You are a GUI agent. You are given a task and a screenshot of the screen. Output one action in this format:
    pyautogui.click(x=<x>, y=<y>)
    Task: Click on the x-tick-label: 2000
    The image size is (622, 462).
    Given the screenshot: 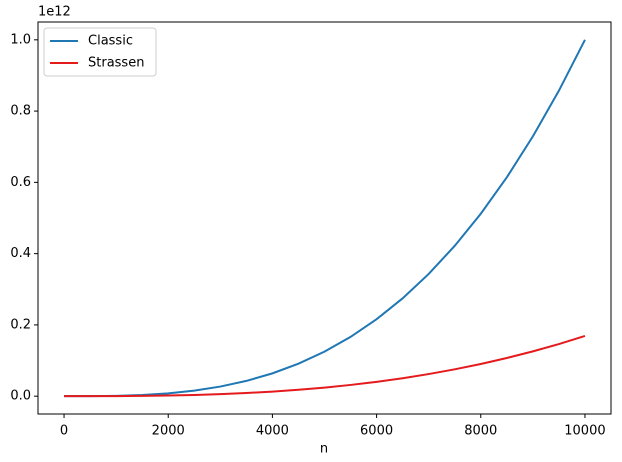 What is the action you would take?
    pyautogui.click(x=168, y=431)
    